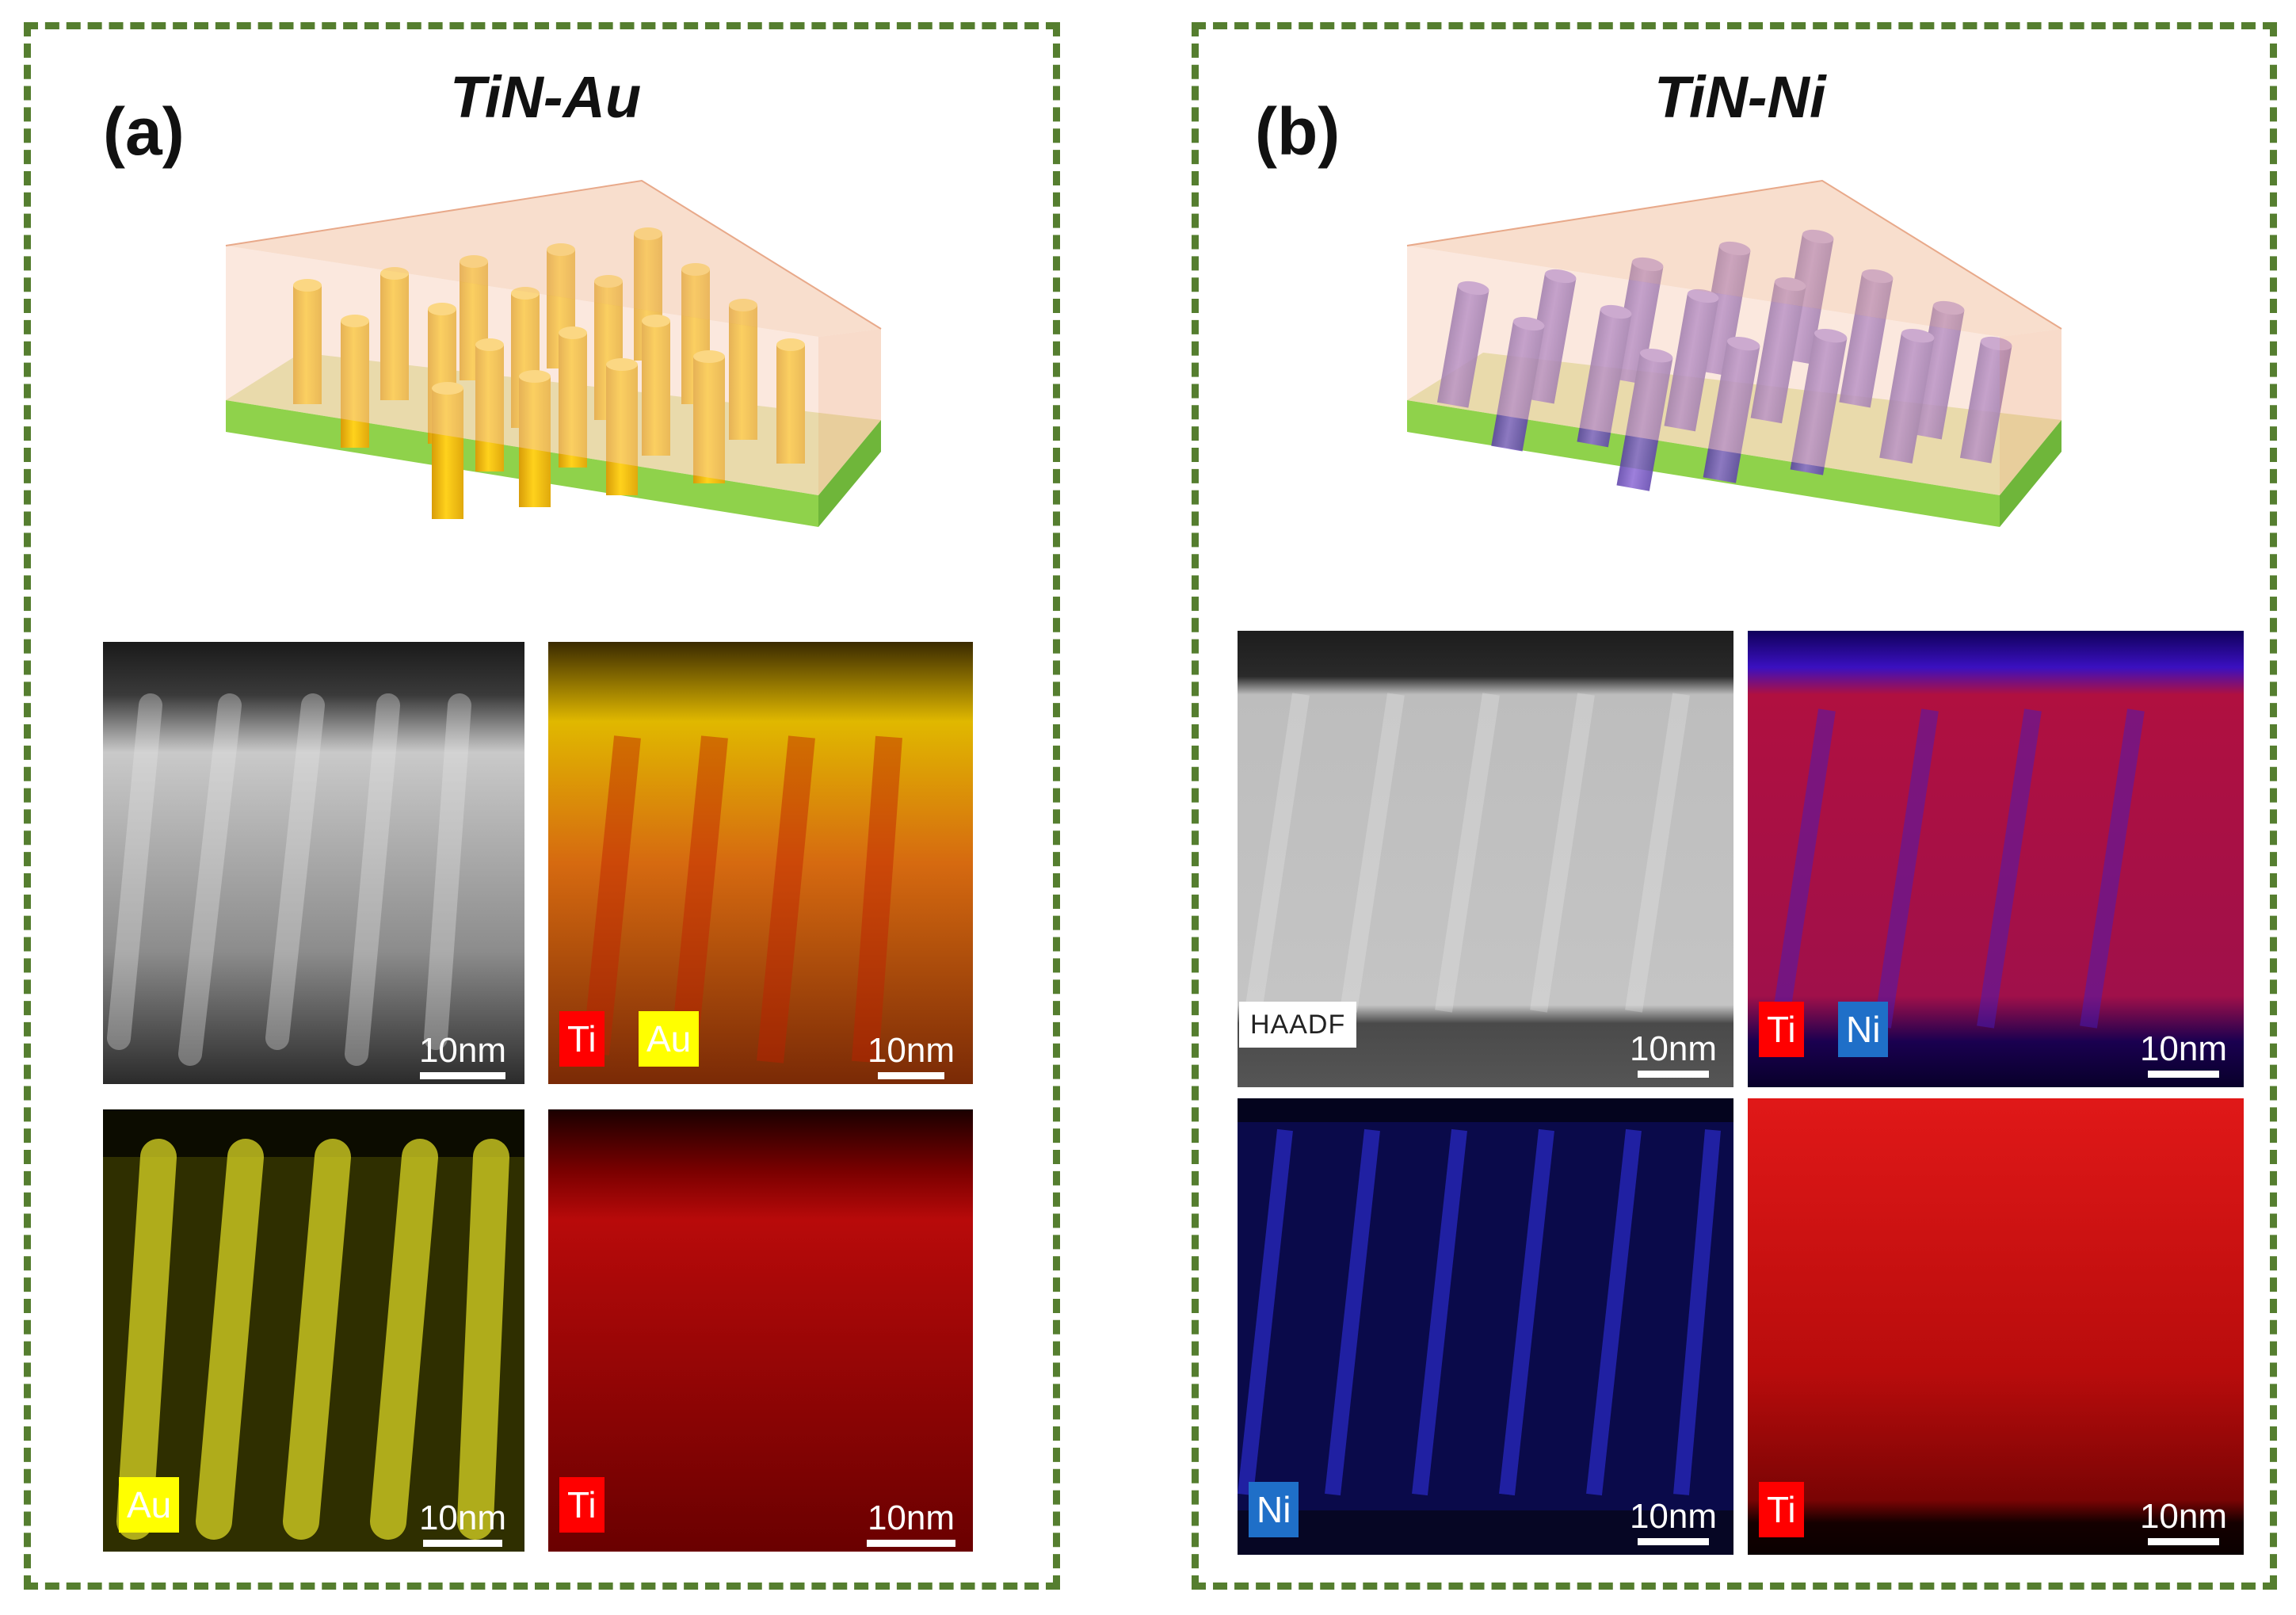 The height and width of the screenshot is (1615, 2296). Describe the element at coordinates (1734, 337) in the screenshot. I see `matrix-block-b` at that location.